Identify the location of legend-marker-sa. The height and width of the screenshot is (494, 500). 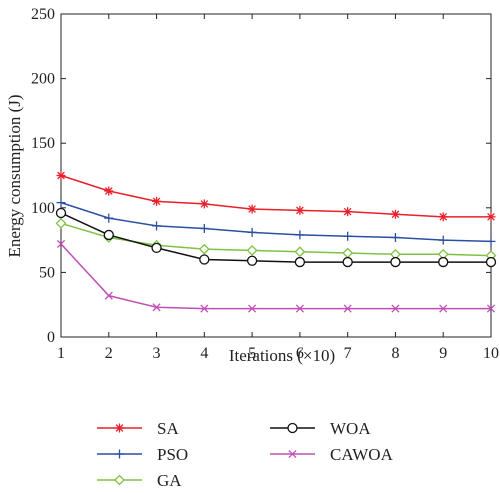
(119, 428).